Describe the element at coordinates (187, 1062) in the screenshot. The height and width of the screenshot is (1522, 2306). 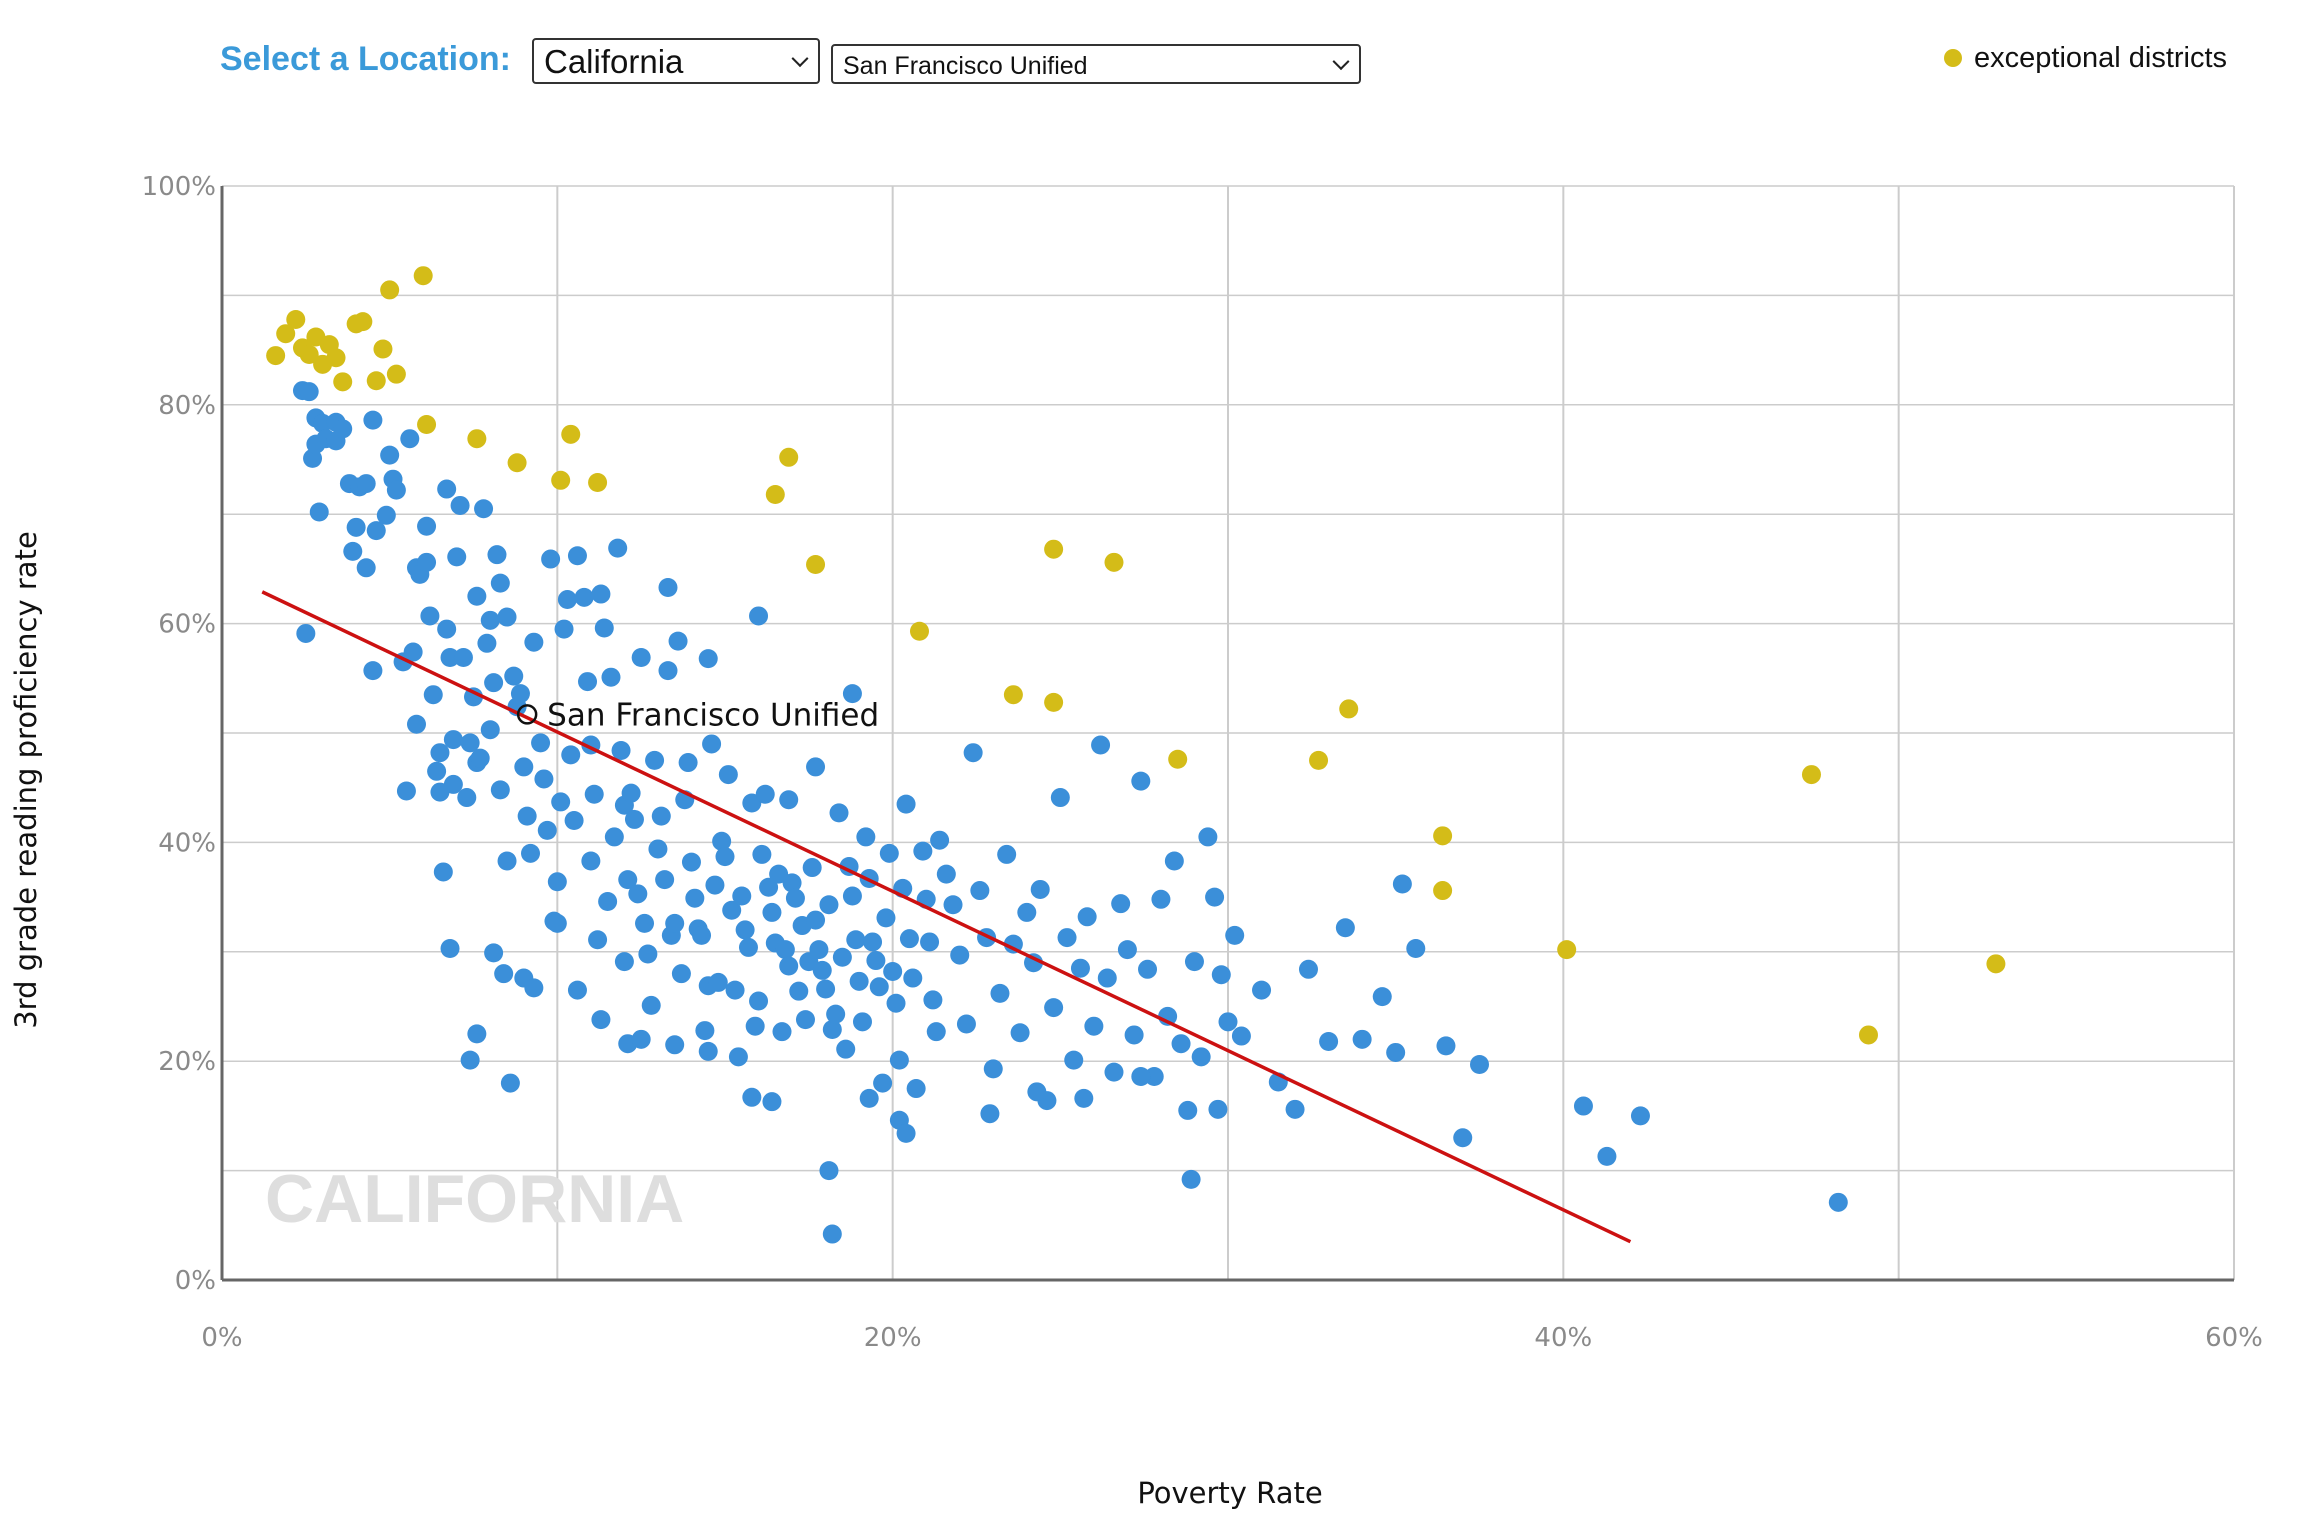
I see `y-tick-label: 20%` at that location.